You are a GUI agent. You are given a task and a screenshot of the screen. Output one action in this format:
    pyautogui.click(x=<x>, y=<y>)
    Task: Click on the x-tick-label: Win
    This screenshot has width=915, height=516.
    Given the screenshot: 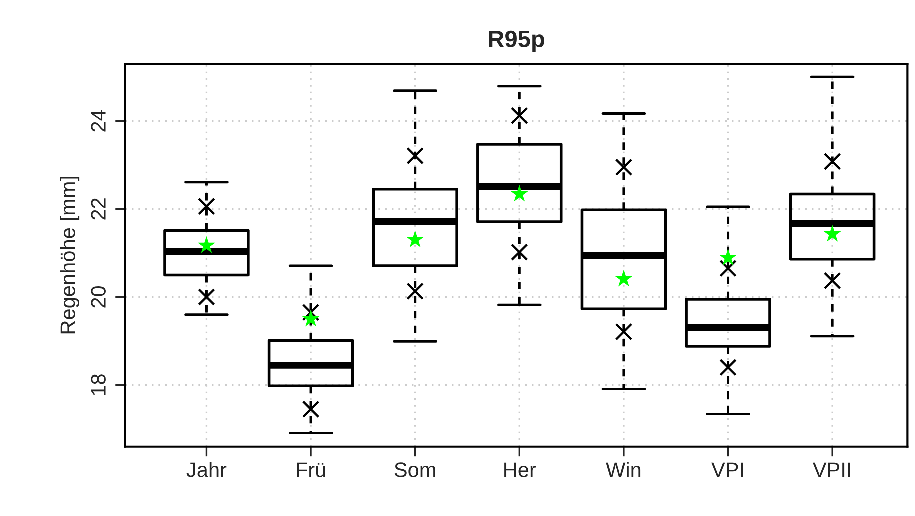 What is the action you would take?
    pyautogui.click(x=623, y=470)
    